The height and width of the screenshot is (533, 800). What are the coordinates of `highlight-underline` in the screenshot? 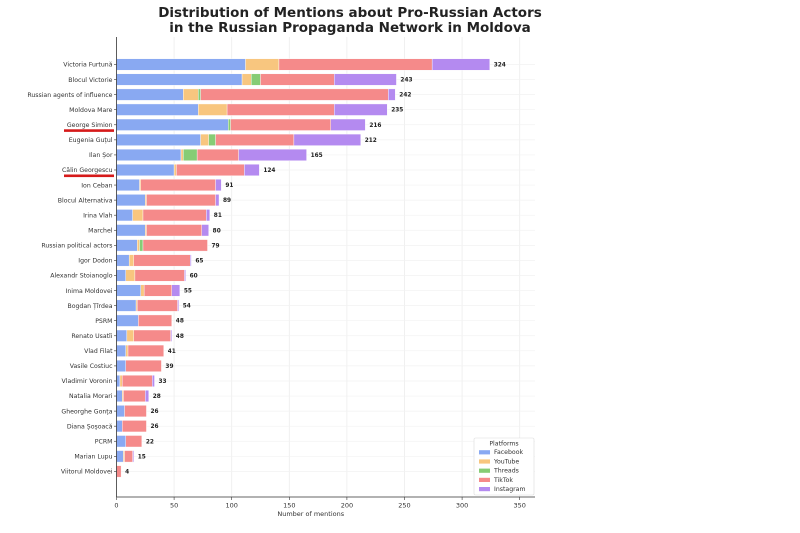 It's located at (89, 176).